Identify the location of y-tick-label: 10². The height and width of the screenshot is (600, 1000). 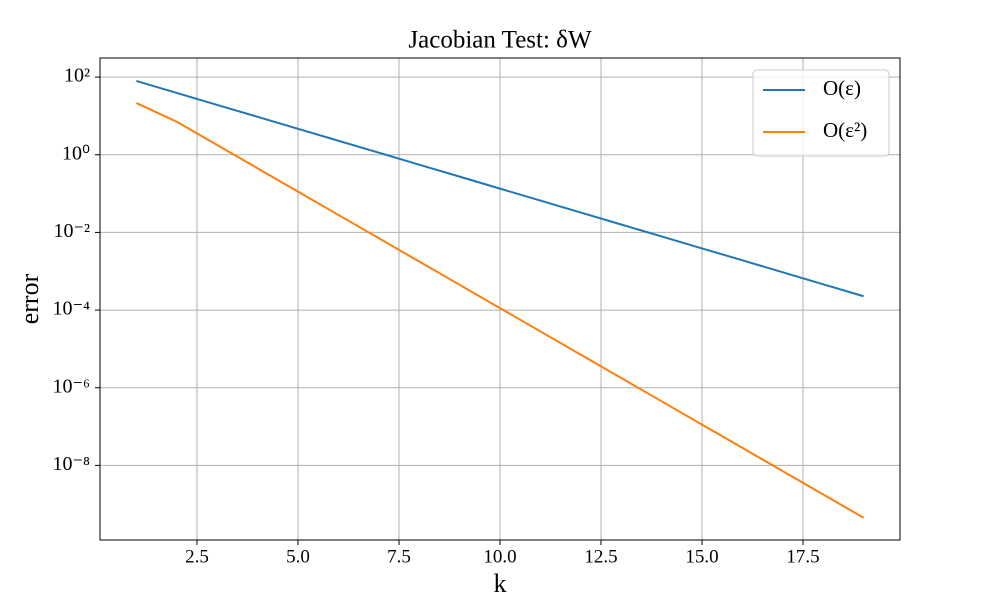
(77, 76).